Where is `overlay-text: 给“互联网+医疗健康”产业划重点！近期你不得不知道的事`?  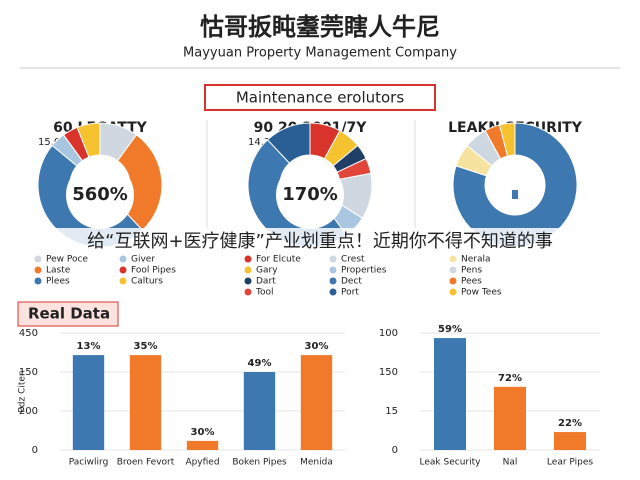 overlay-text: 给“互联网+医疗健康”产业划重点！近期你不得不知道的事 is located at coordinates (320, 241).